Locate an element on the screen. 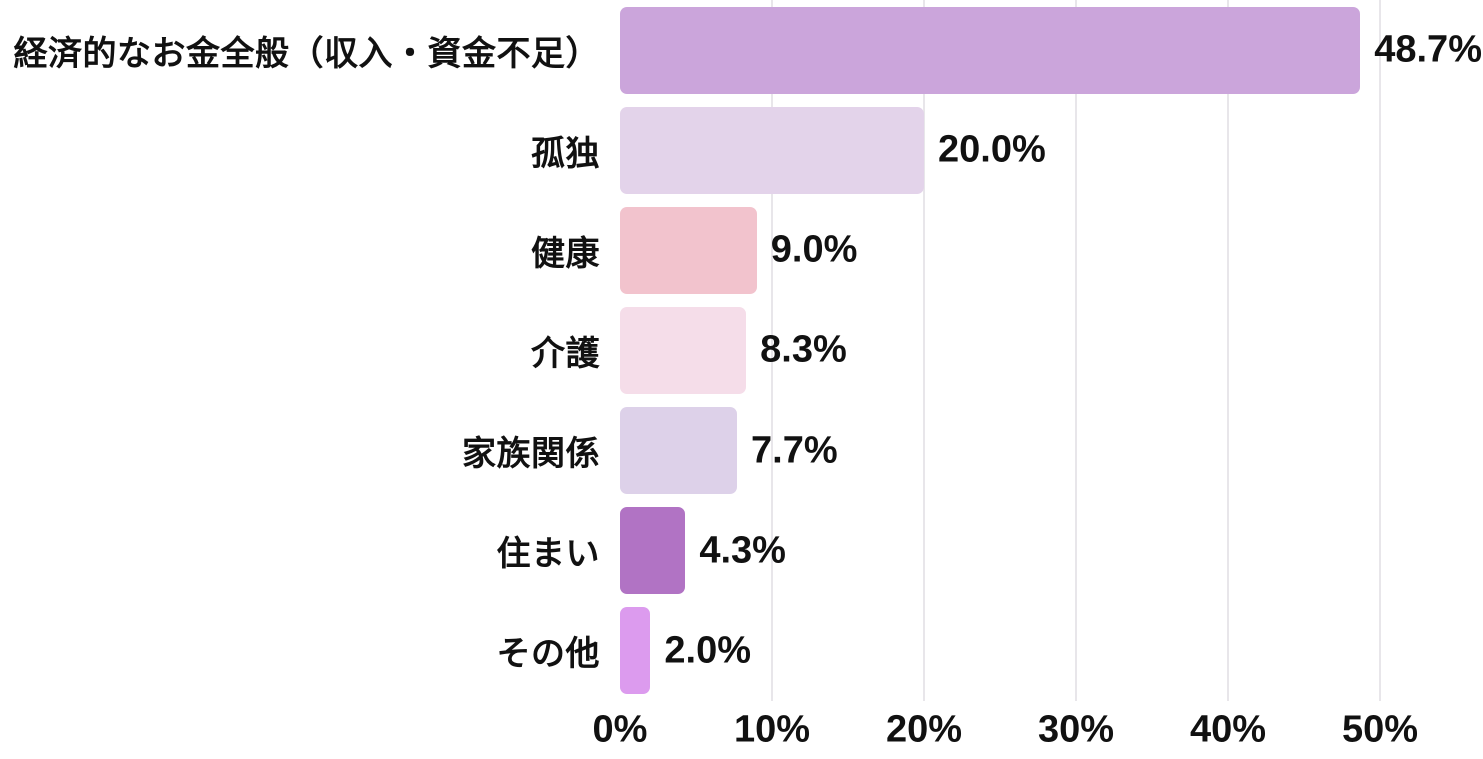  table-row: その他 2.0% is located at coordinates (741, 651).